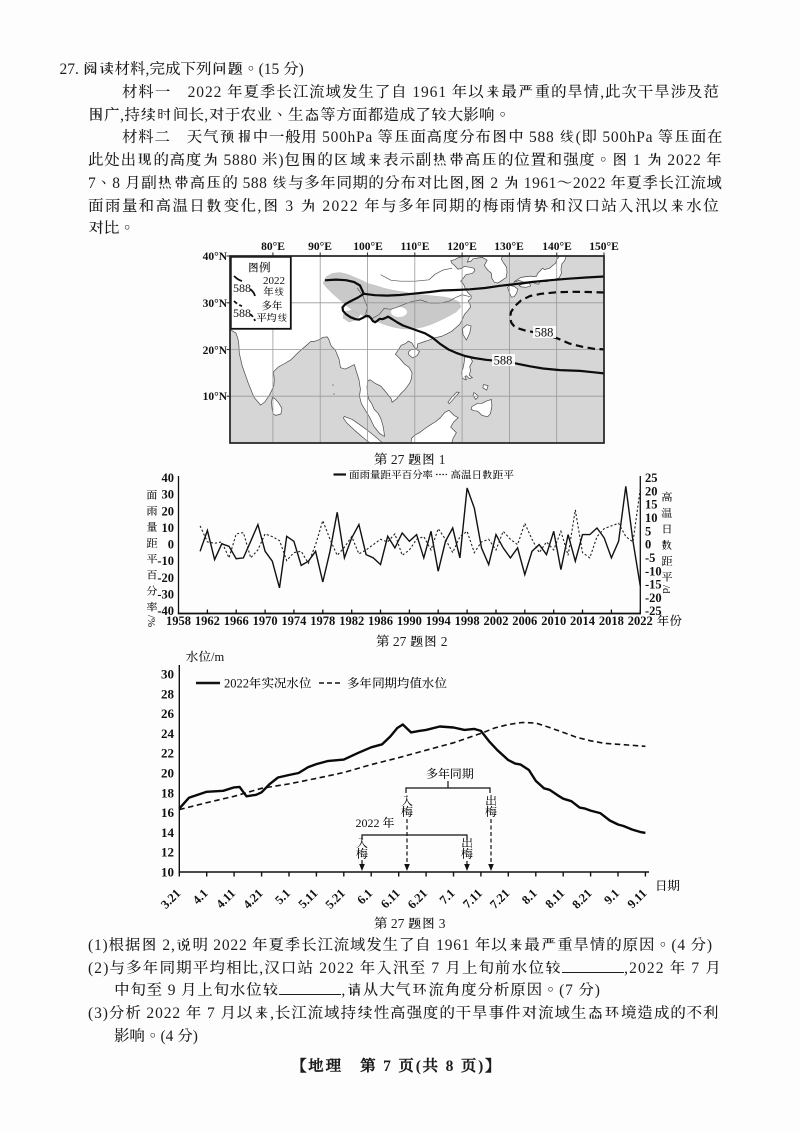  Describe the element at coordinates (272, 306) in the screenshot. I see `svg-text: 多年` at that location.